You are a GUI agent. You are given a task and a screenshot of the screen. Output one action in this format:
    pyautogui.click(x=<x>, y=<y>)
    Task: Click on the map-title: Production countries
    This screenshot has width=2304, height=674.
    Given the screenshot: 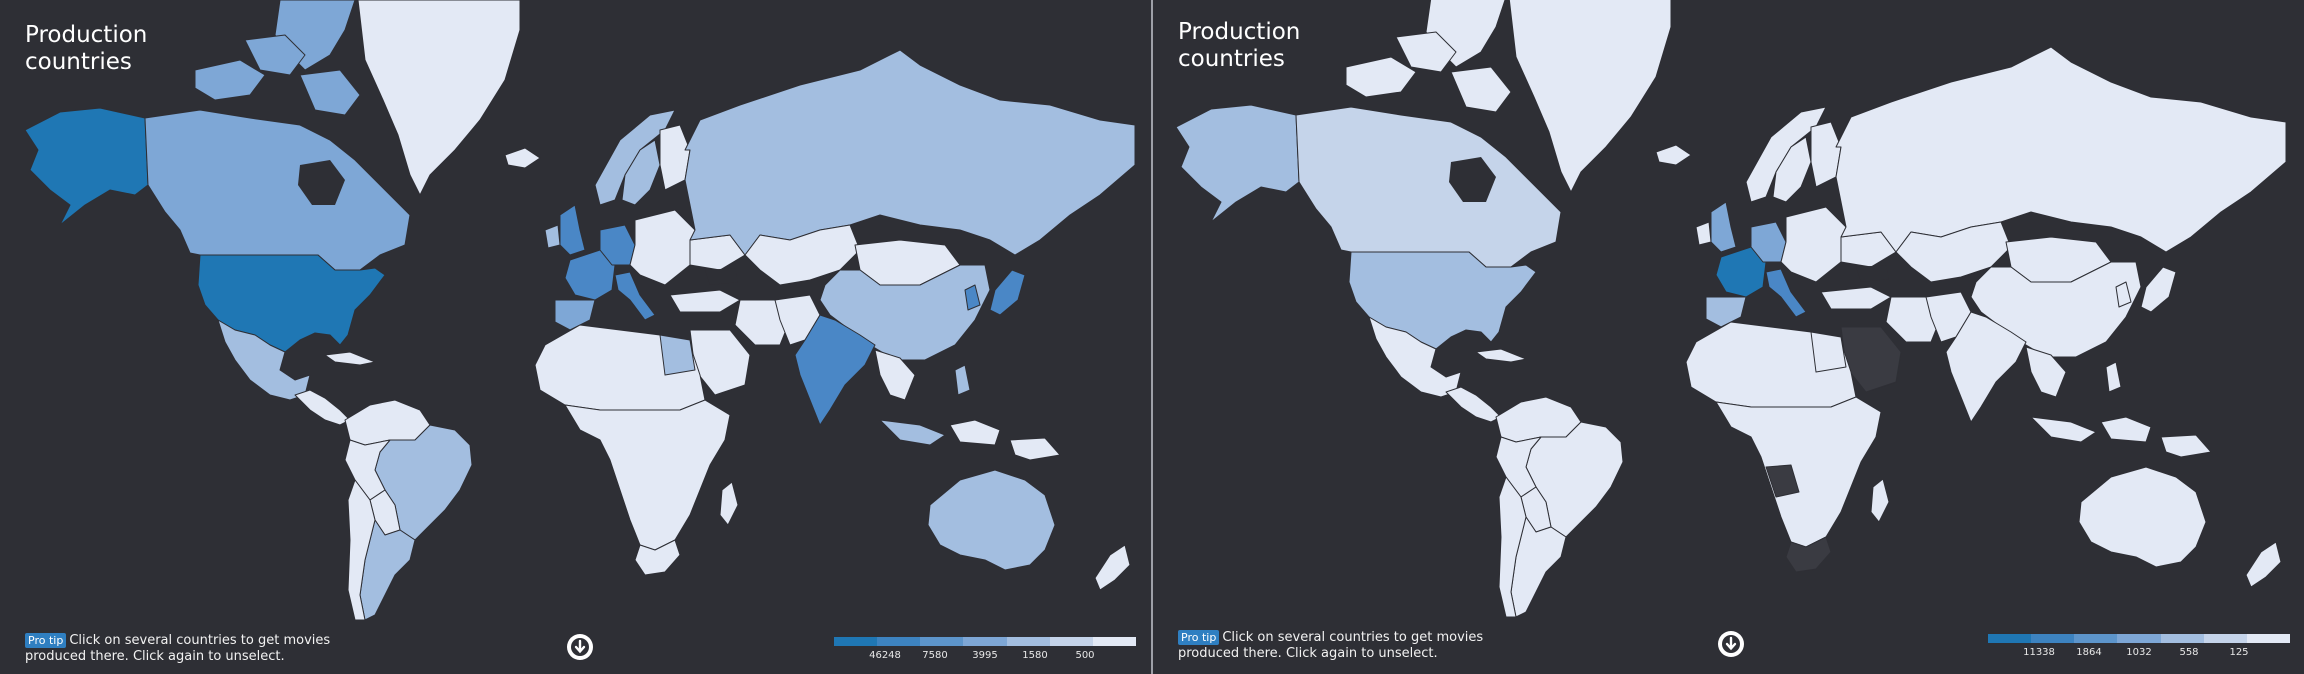 What is the action you would take?
    pyautogui.click(x=125, y=49)
    